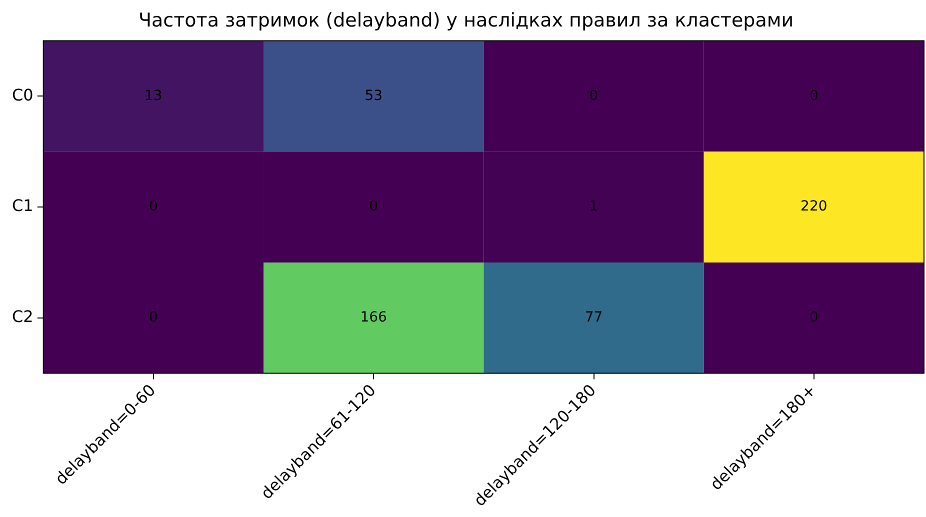  I want to click on y-tick-label: C2, so click(23, 316).